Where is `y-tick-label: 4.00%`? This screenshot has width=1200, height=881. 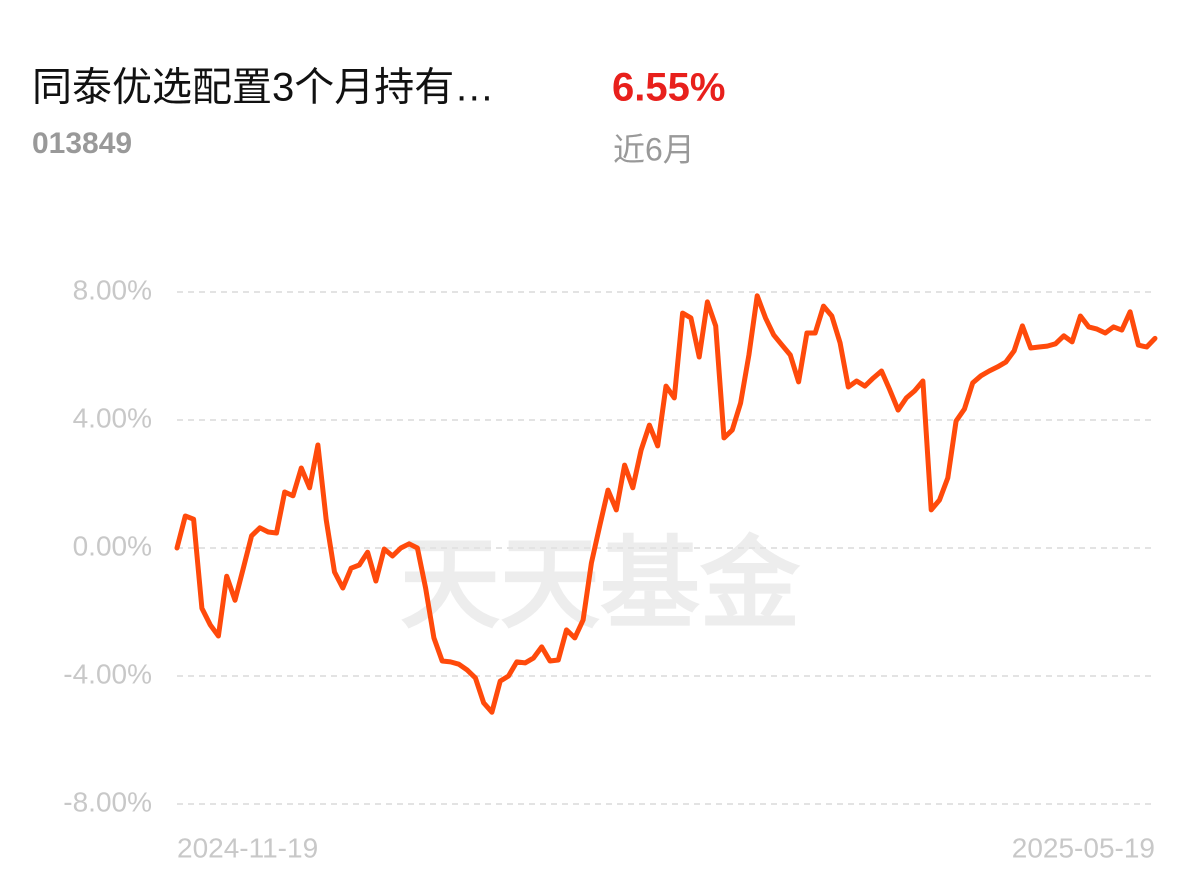
y-tick-label: 4.00% is located at coordinates (112, 417).